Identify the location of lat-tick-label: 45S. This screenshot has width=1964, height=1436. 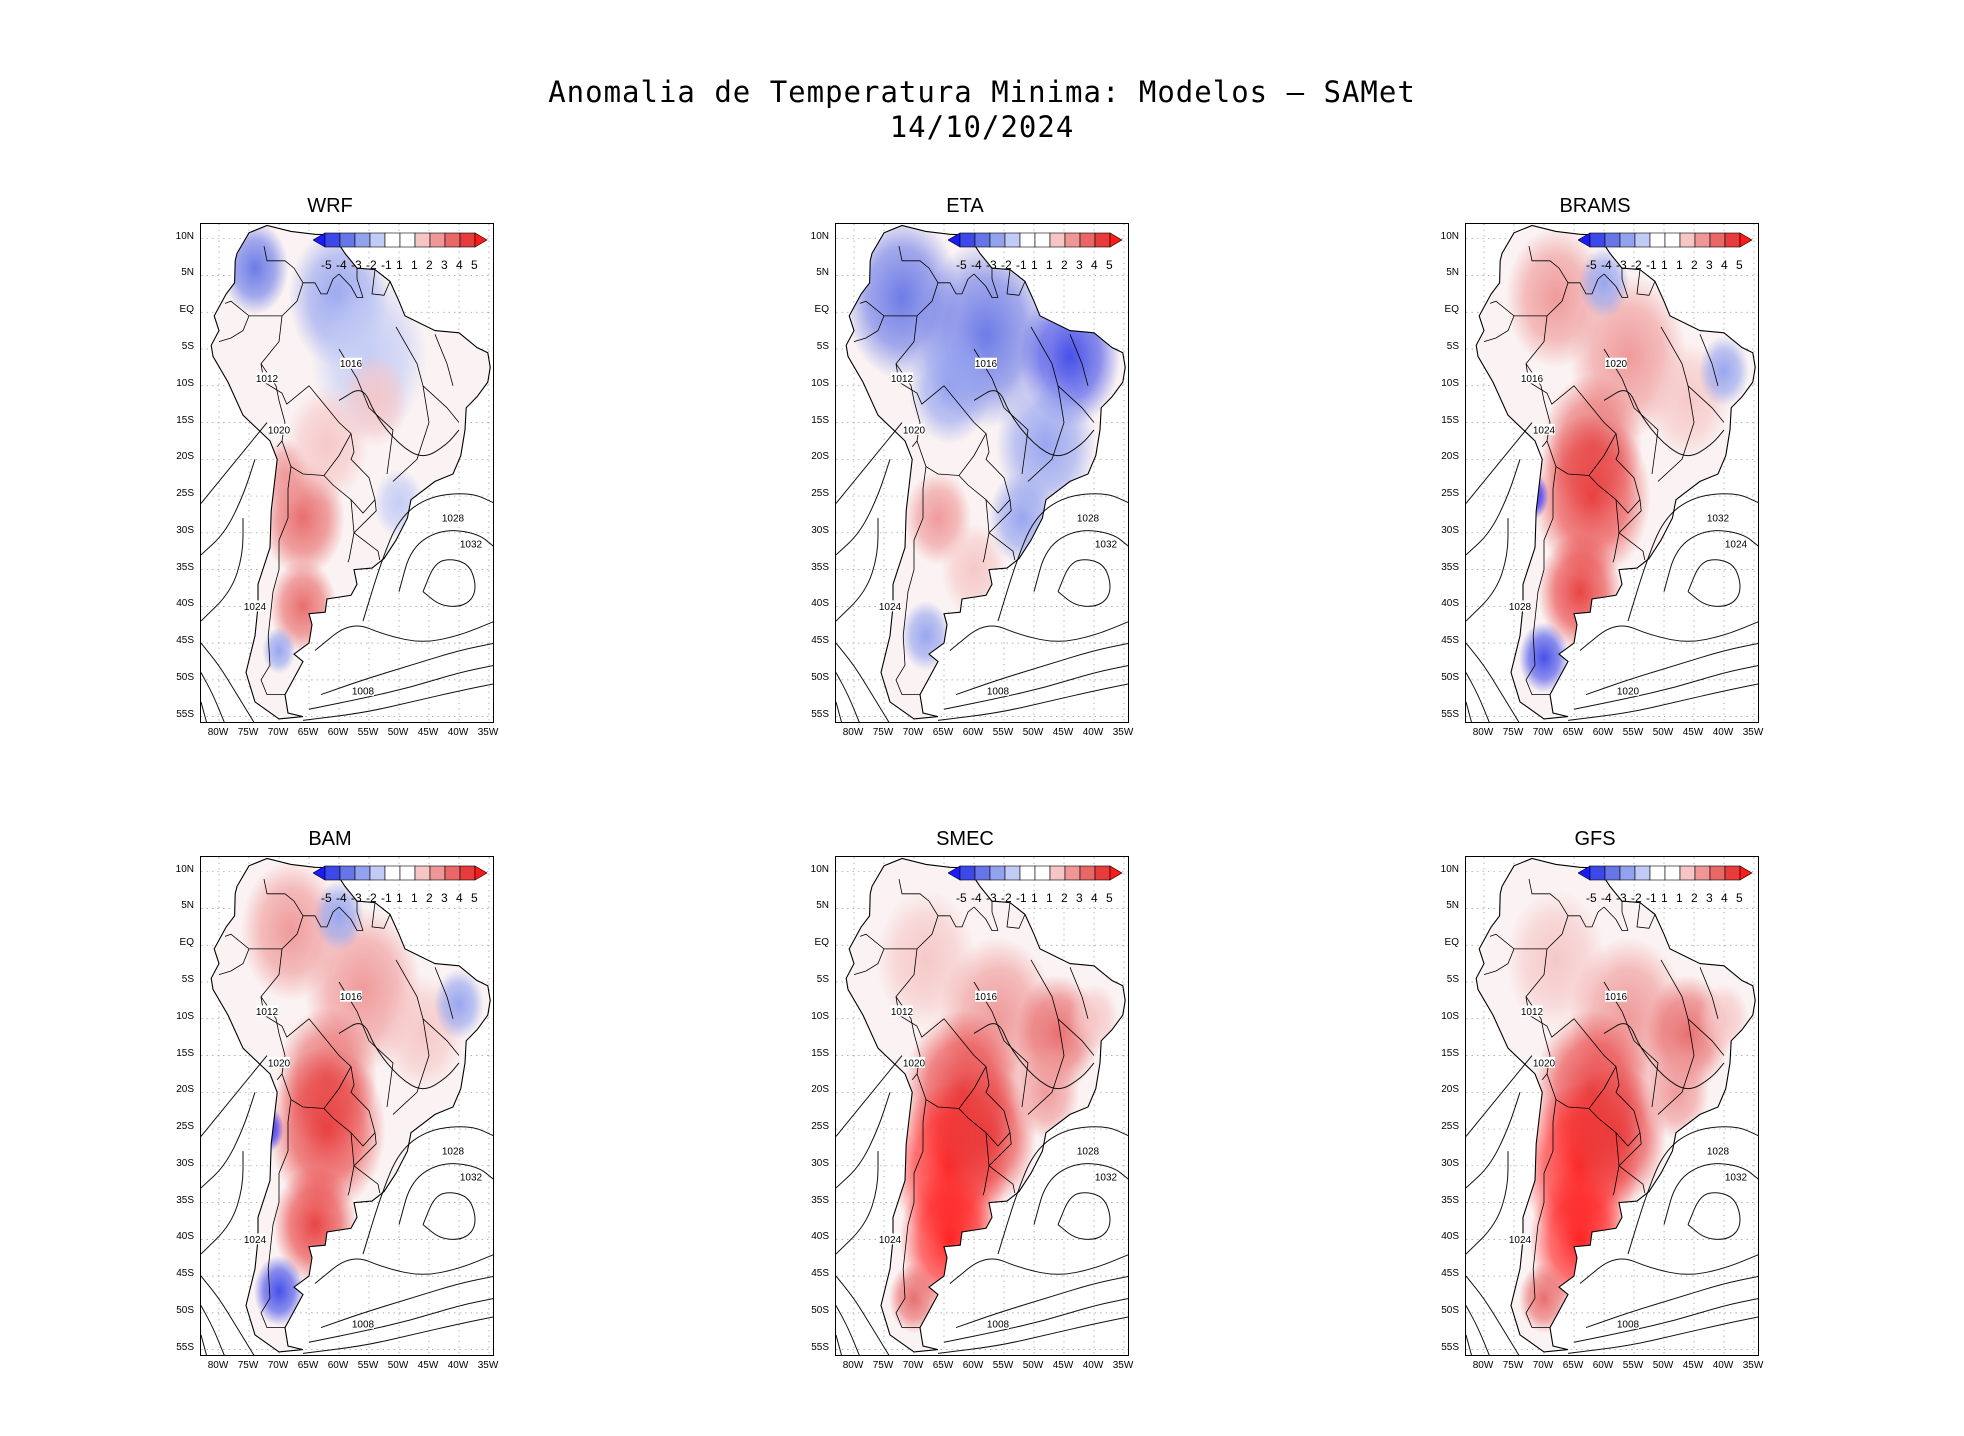
(1450, 641).